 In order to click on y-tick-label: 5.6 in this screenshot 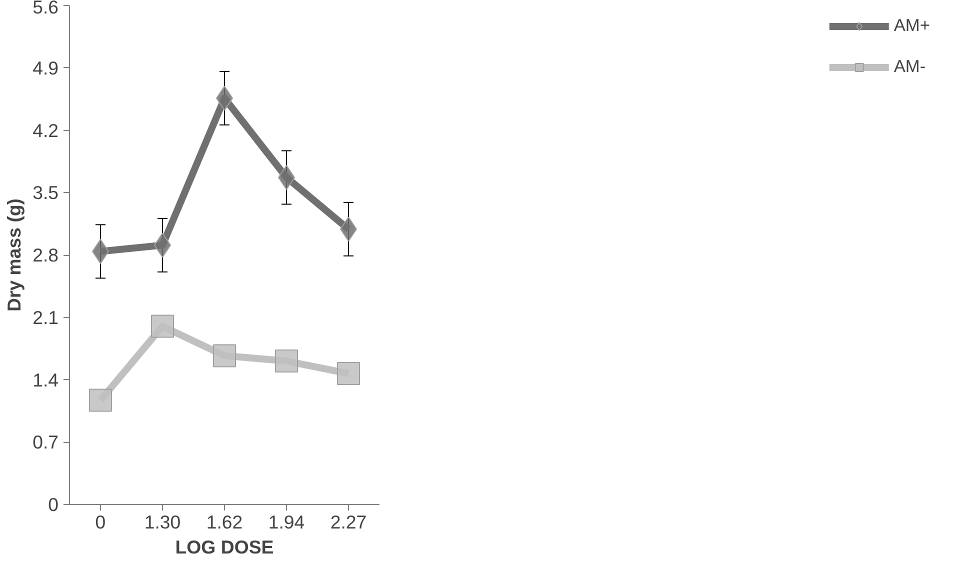, I will do `click(45, 9)`.